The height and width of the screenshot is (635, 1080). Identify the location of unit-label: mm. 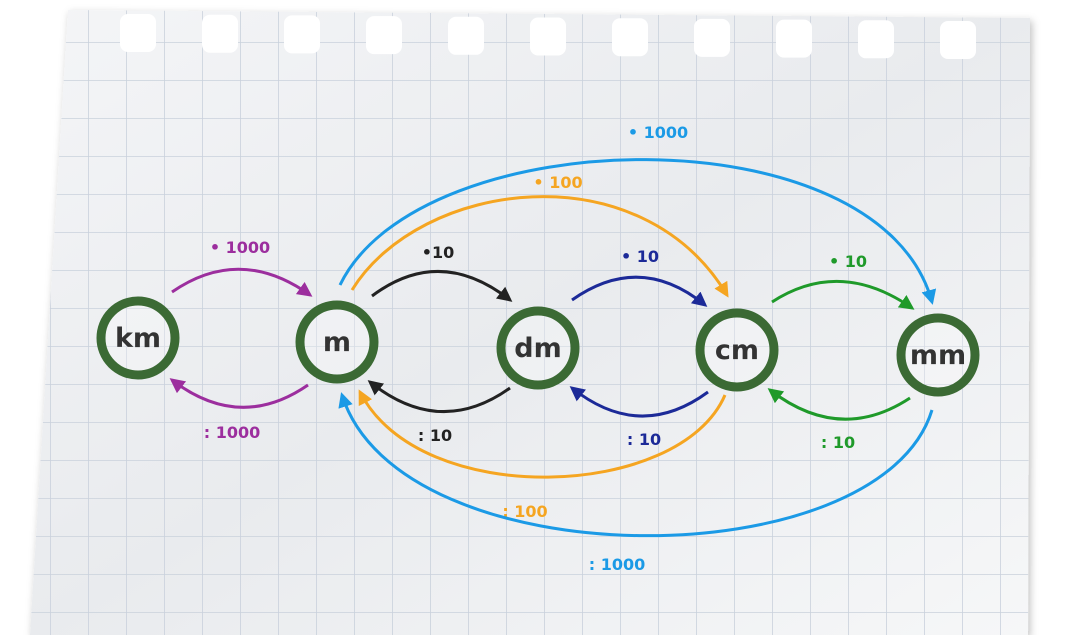
(938, 355).